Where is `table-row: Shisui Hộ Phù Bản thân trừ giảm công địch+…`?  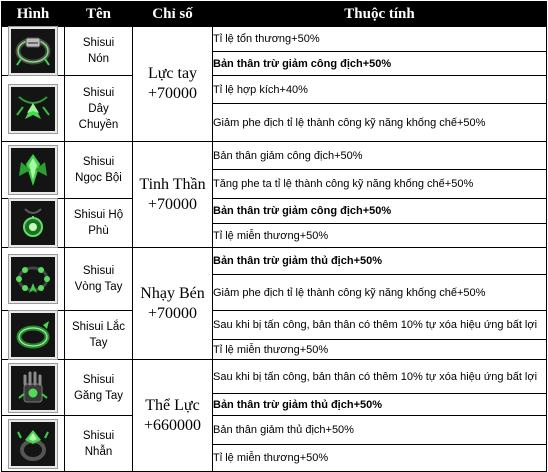 table-row: Shisui Hộ Phù Bản thân trừ giảm công địch+… is located at coordinates (274, 222).